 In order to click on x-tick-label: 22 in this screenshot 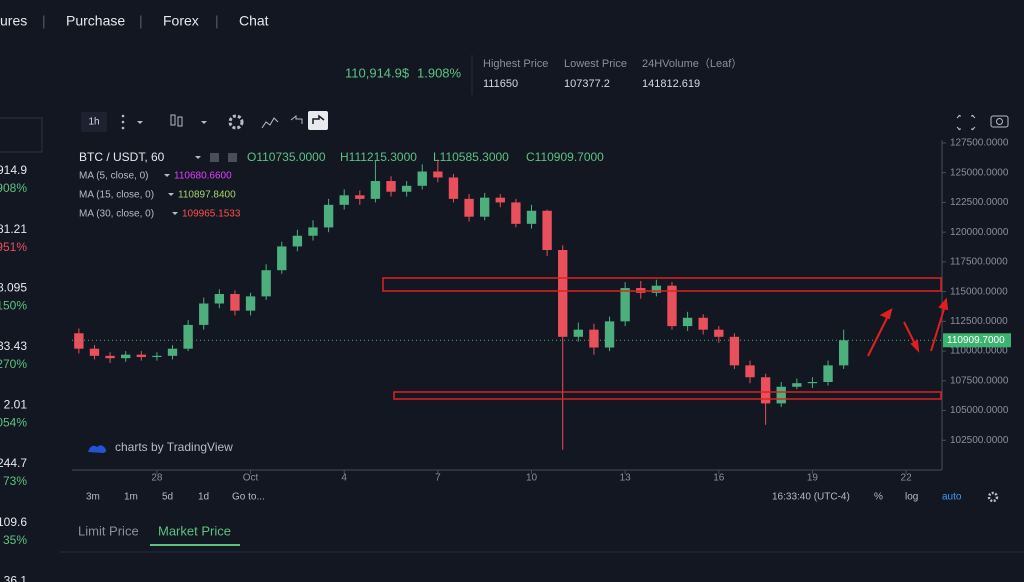, I will do `click(907, 478)`.